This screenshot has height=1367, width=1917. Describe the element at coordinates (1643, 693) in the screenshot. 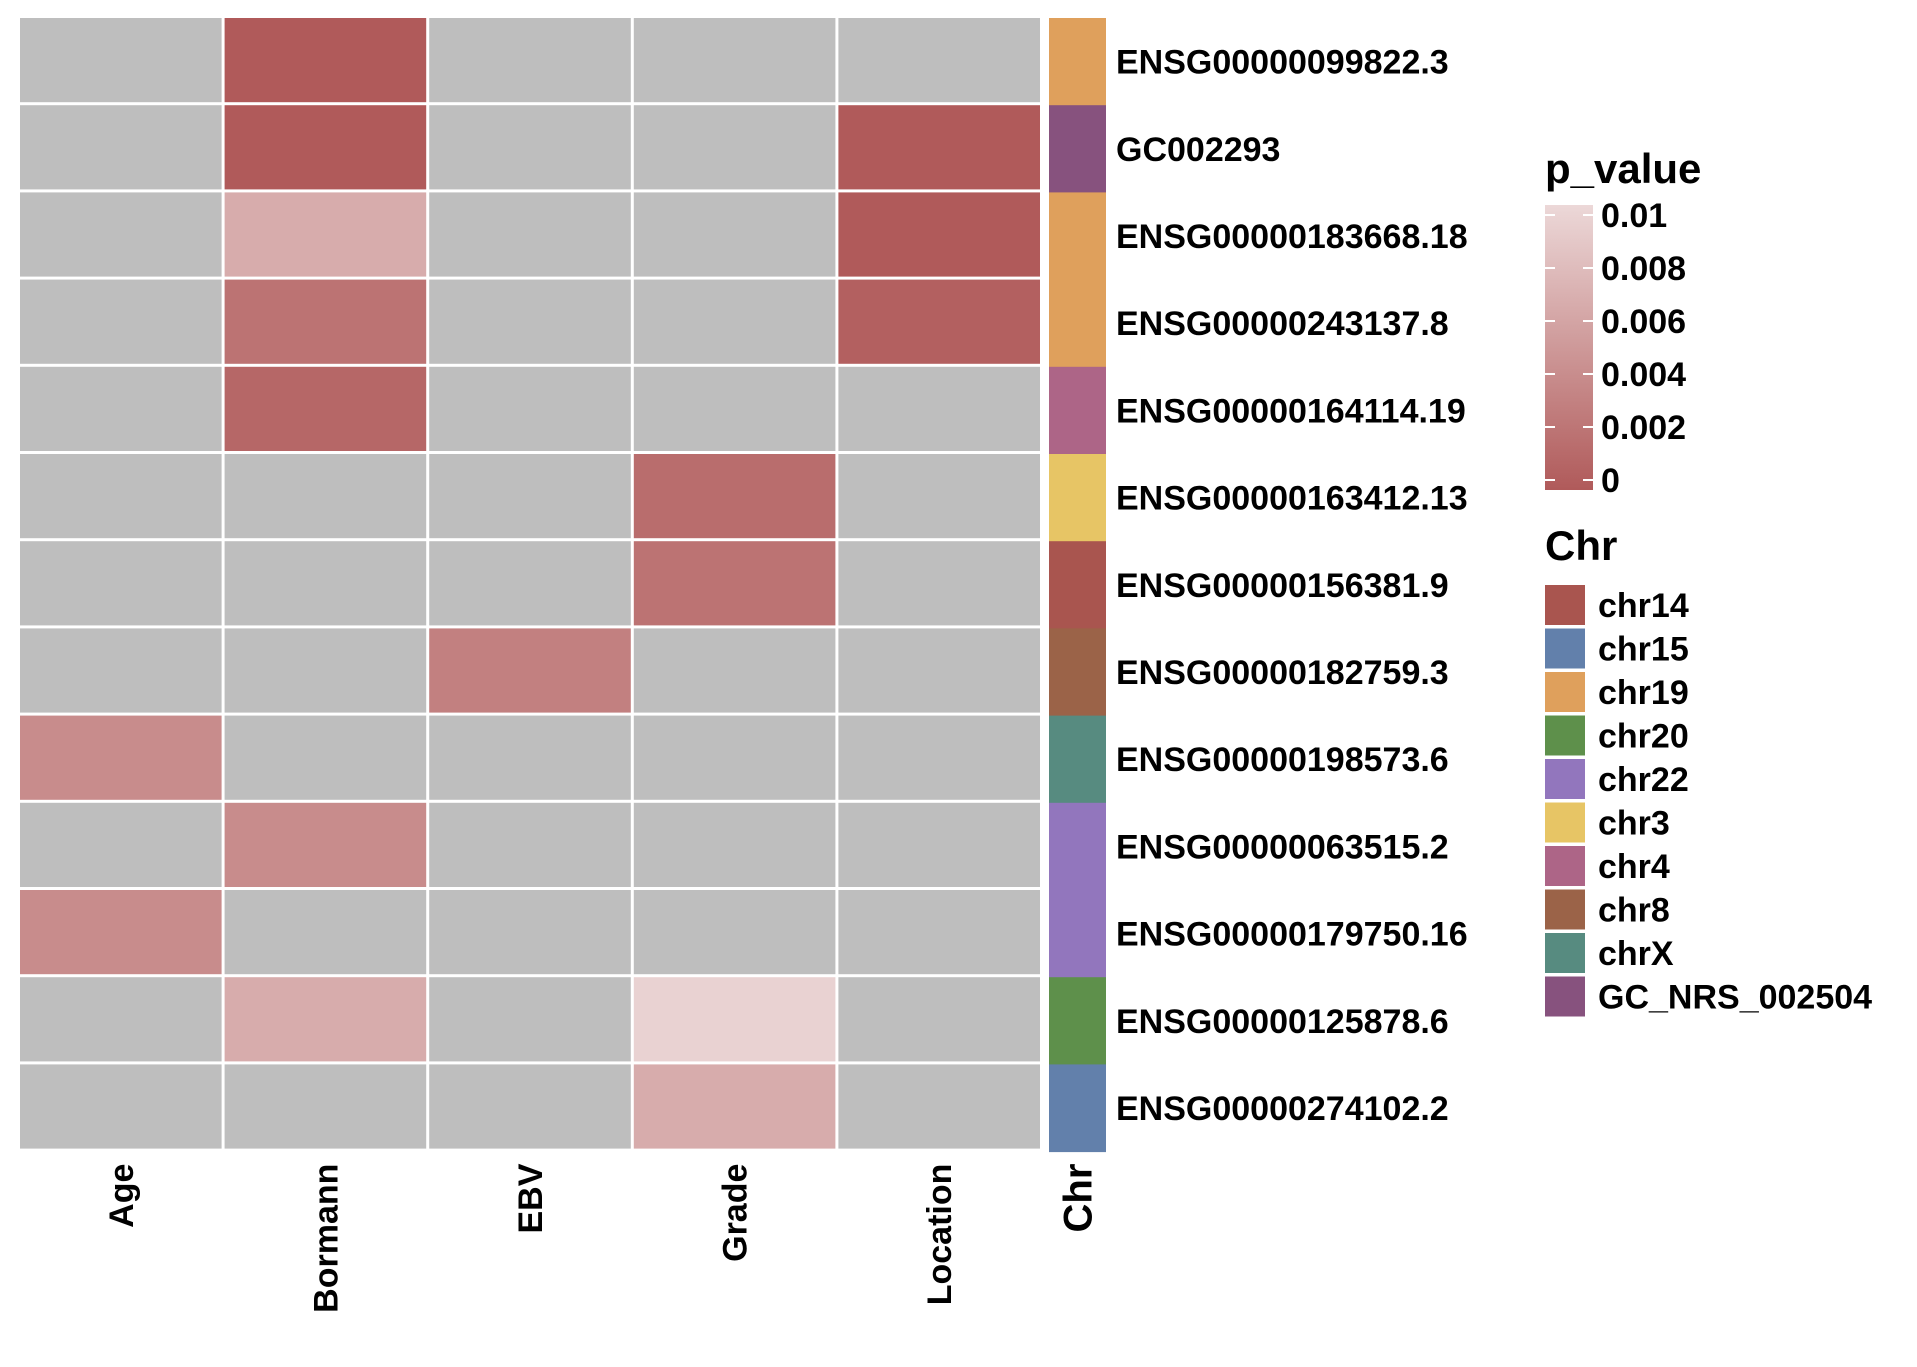

I see `chr-legend-label: chr19` at that location.